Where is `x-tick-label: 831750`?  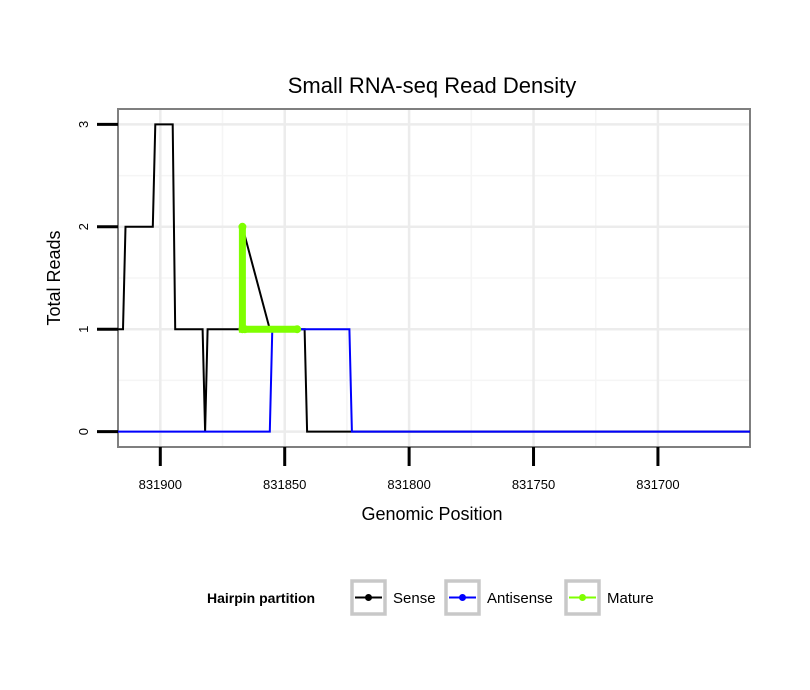
x-tick-label: 831750 is located at coordinates (533, 484).